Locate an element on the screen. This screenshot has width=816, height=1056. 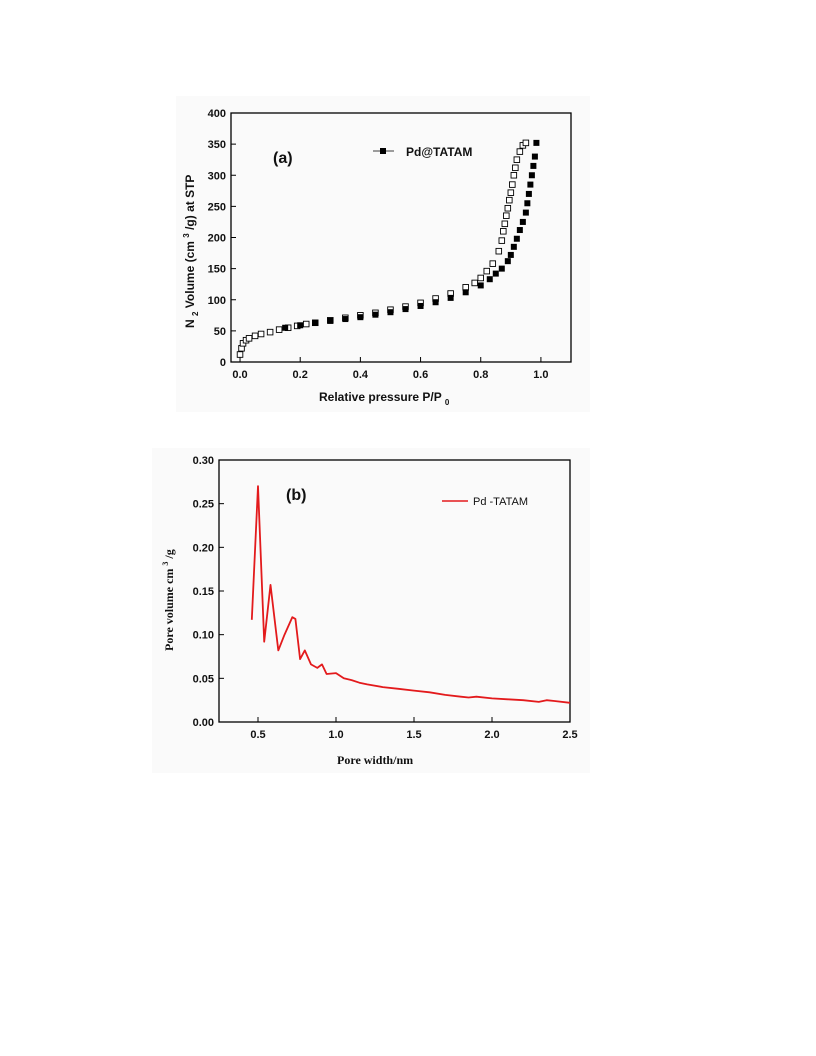
y-axis-label: N 2 Volume (cm 3 /g) at STP is located at coordinates (189, 251).